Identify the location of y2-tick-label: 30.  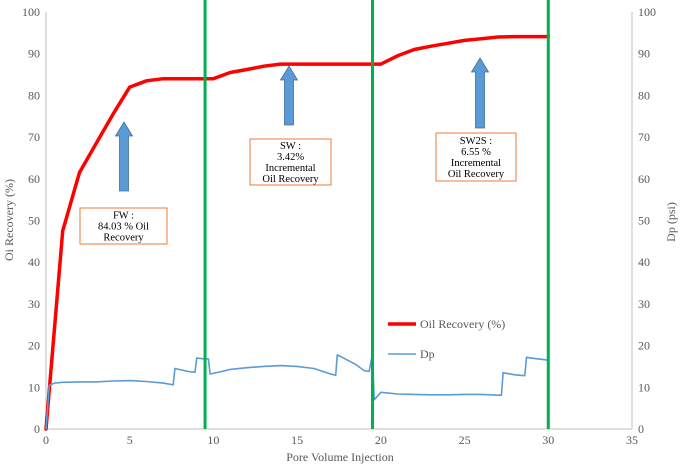
(644, 304).